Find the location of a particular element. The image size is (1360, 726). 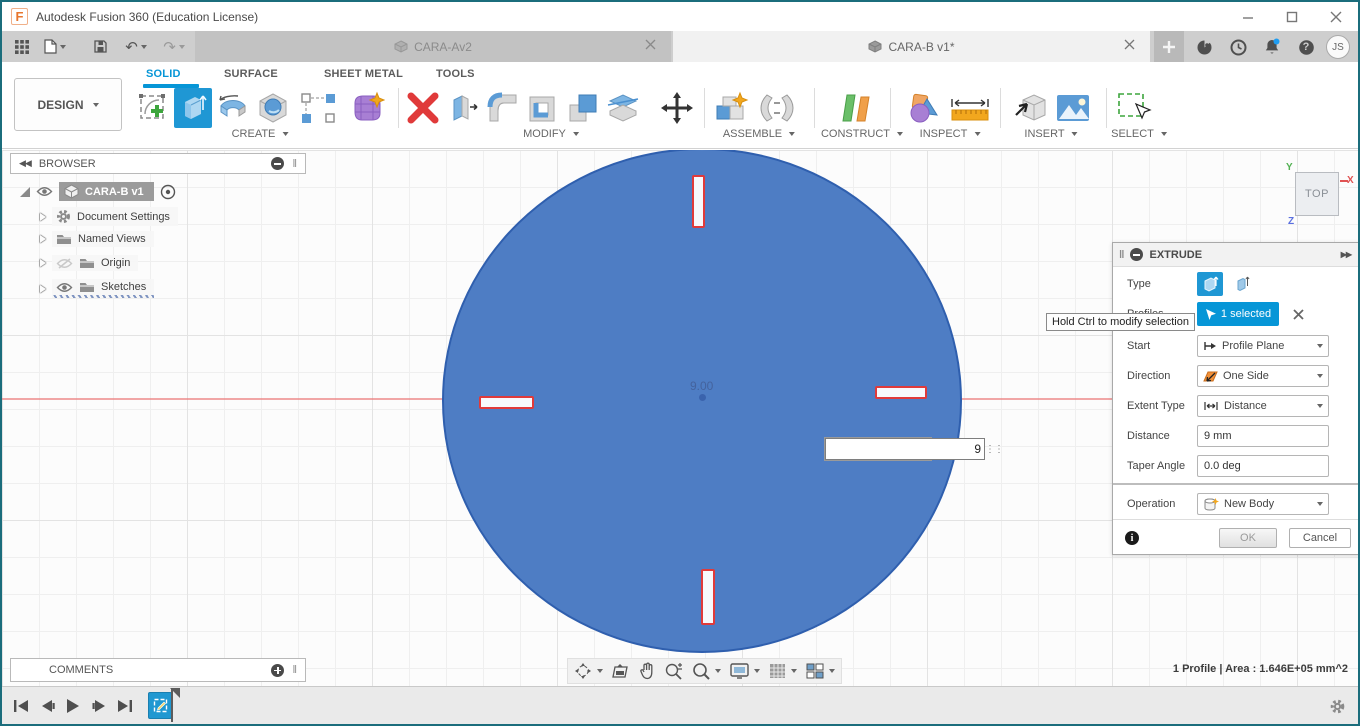

ribbon-tab-surface: SURFACE is located at coordinates (251, 74).